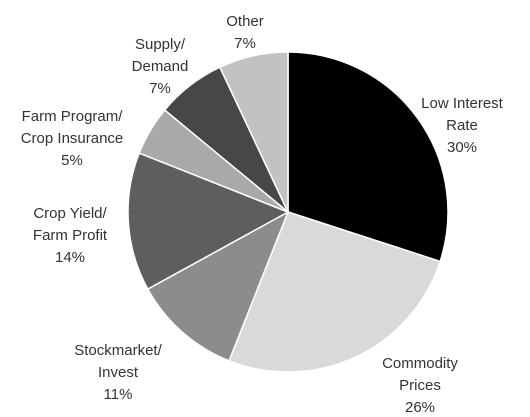  What do you see at coordinates (420, 363) in the screenshot?
I see `slice-label: Commodity` at bounding box center [420, 363].